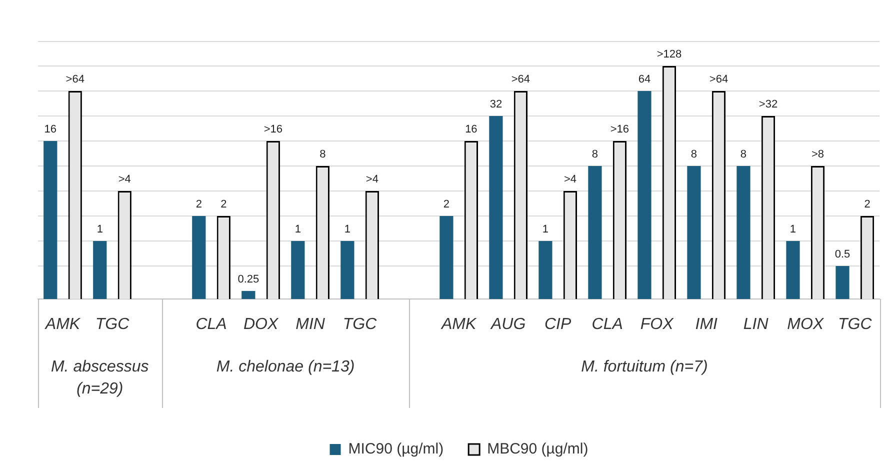 Image resolution: width=888 pixels, height=467 pixels. I want to click on text: M. chelonae (n=13), so click(285, 367).